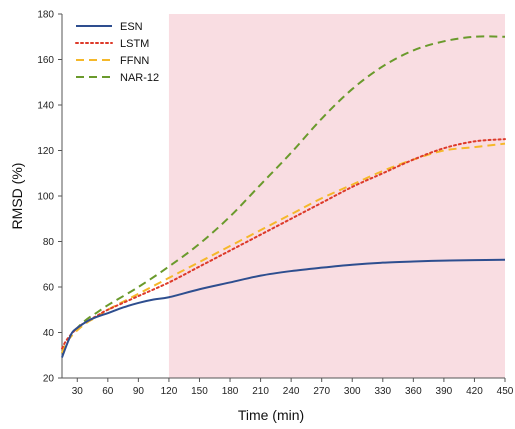 The width and height of the screenshot is (515, 429). Describe the element at coordinates (352, 391) in the screenshot. I see `x-tick-label: 300` at that location.